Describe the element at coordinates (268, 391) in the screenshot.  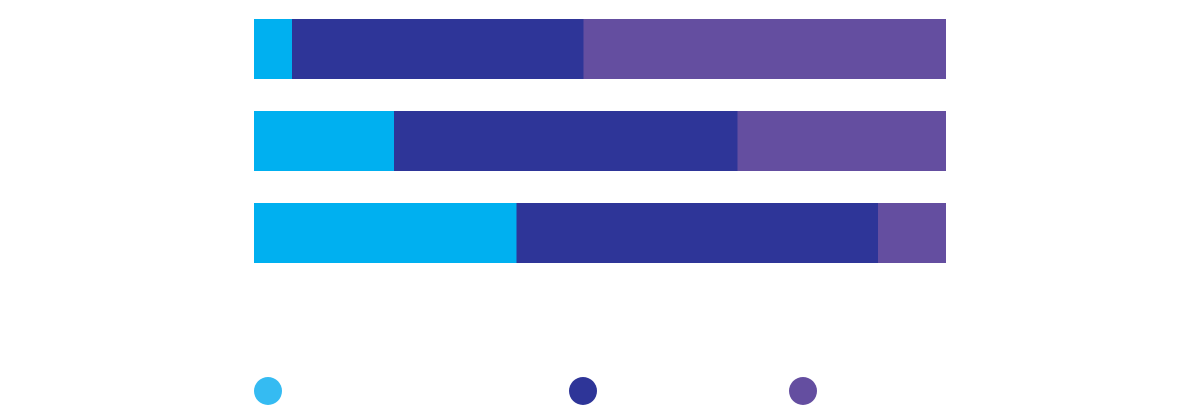
I see `legend-marker-series1` at that location.